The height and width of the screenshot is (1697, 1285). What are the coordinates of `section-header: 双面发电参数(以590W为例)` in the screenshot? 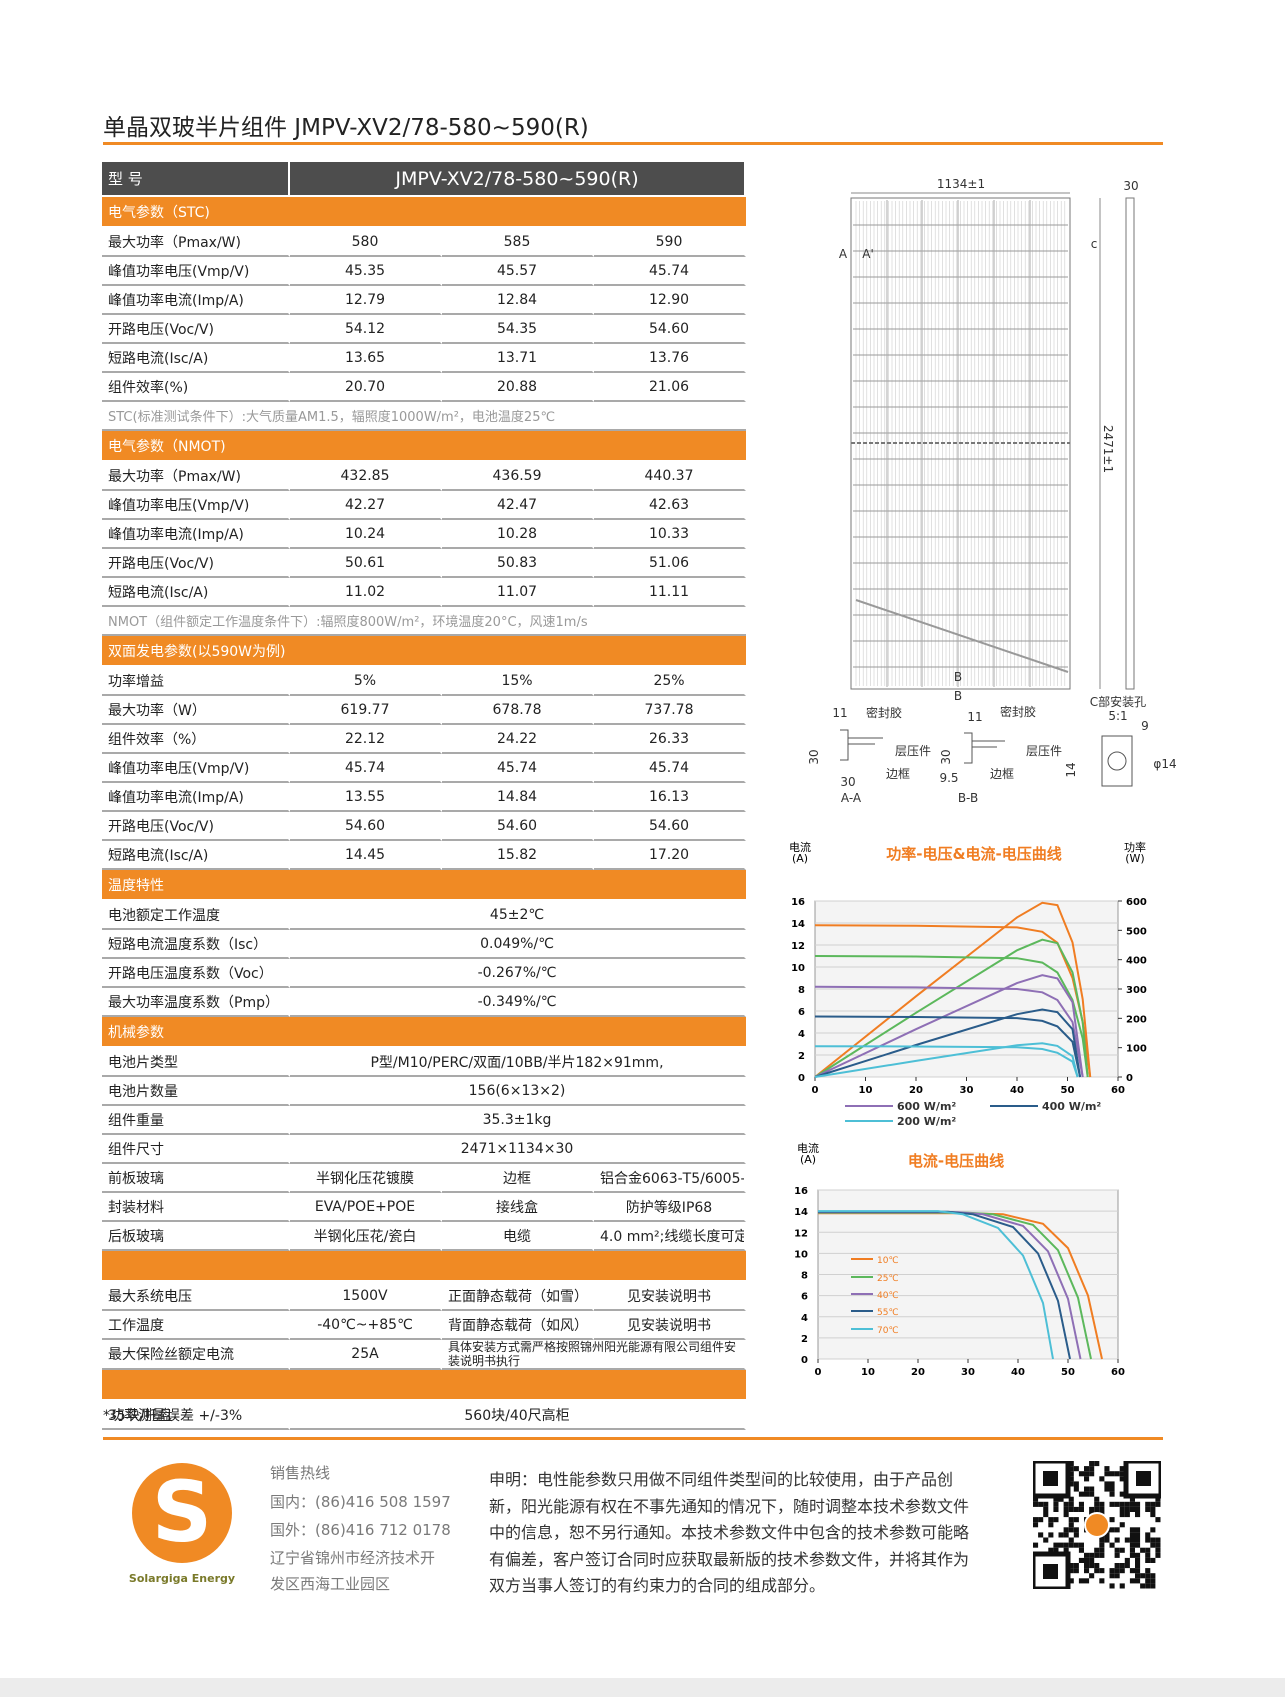 It's located at (424, 651).